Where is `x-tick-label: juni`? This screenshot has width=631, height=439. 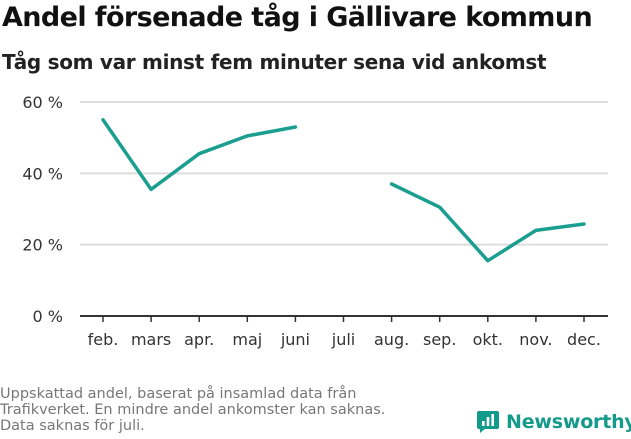 x-tick-label: juni is located at coordinates (295, 339).